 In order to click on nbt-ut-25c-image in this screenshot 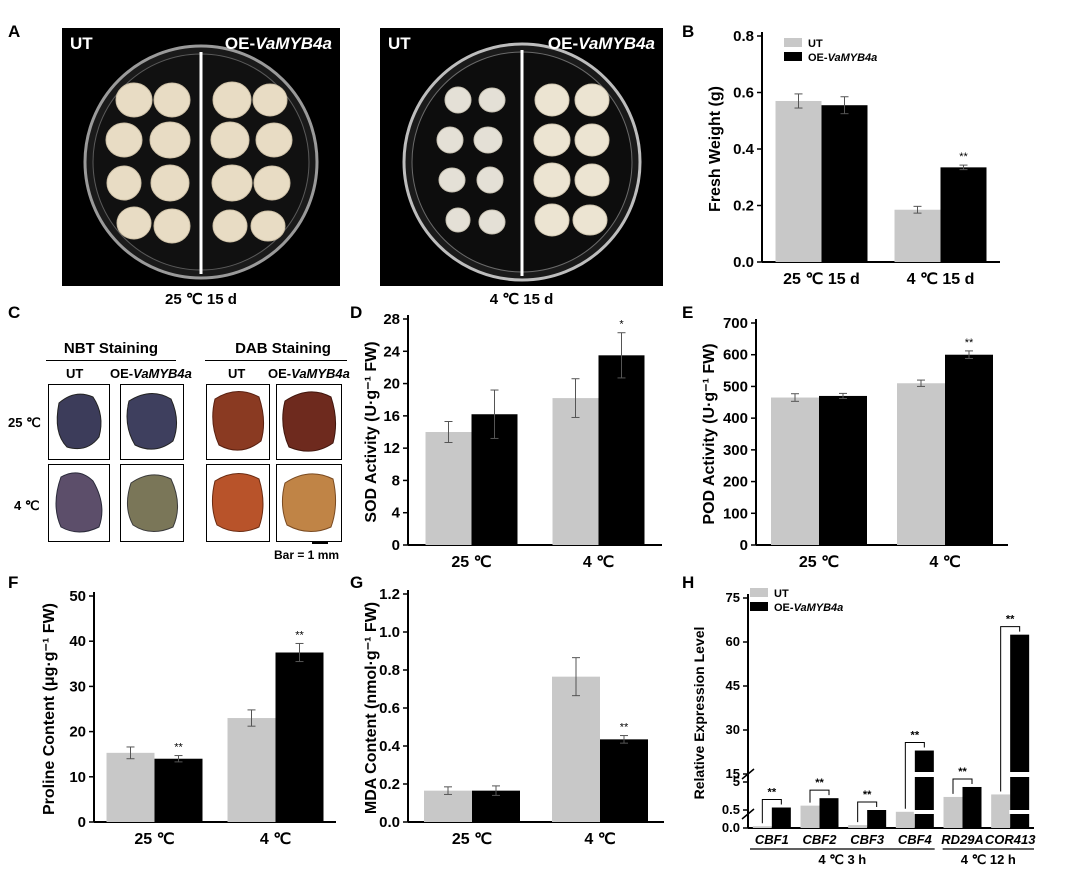, I will do `click(79, 422)`.